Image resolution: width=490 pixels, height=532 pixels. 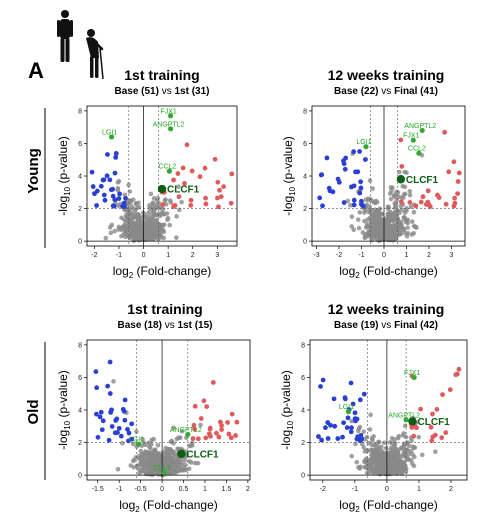 I want to click on row-label-young: Young, so click(x=35, y=178).